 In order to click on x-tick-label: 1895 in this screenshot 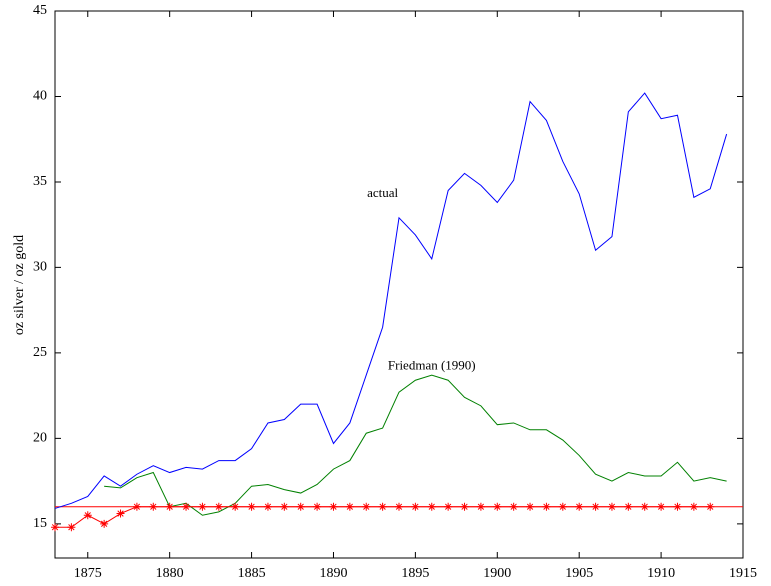, I will do `click(415, 573)`.